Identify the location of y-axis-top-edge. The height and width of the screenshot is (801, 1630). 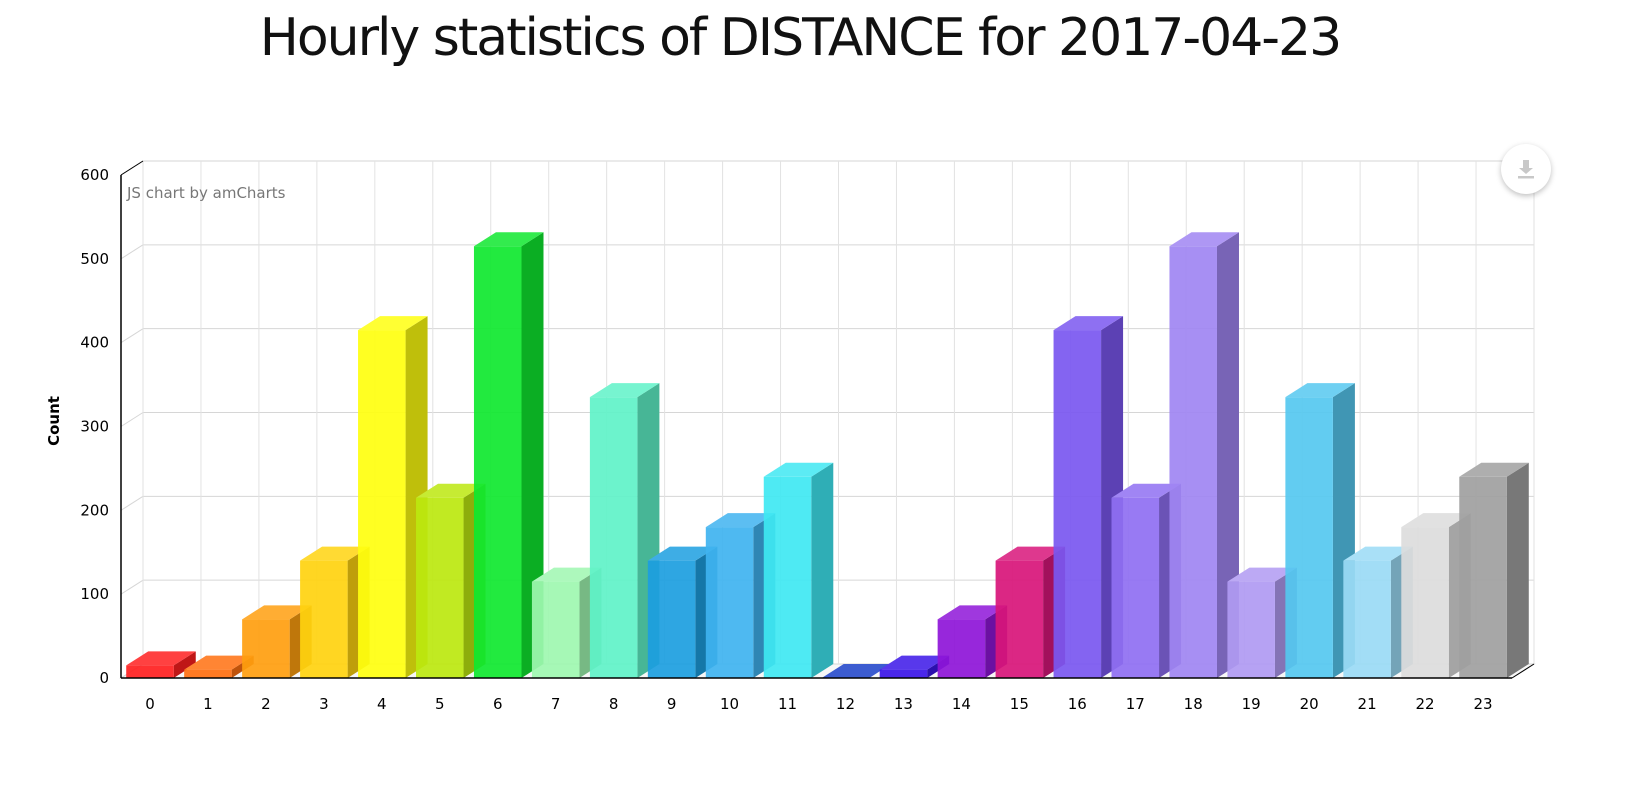
(132, 168).